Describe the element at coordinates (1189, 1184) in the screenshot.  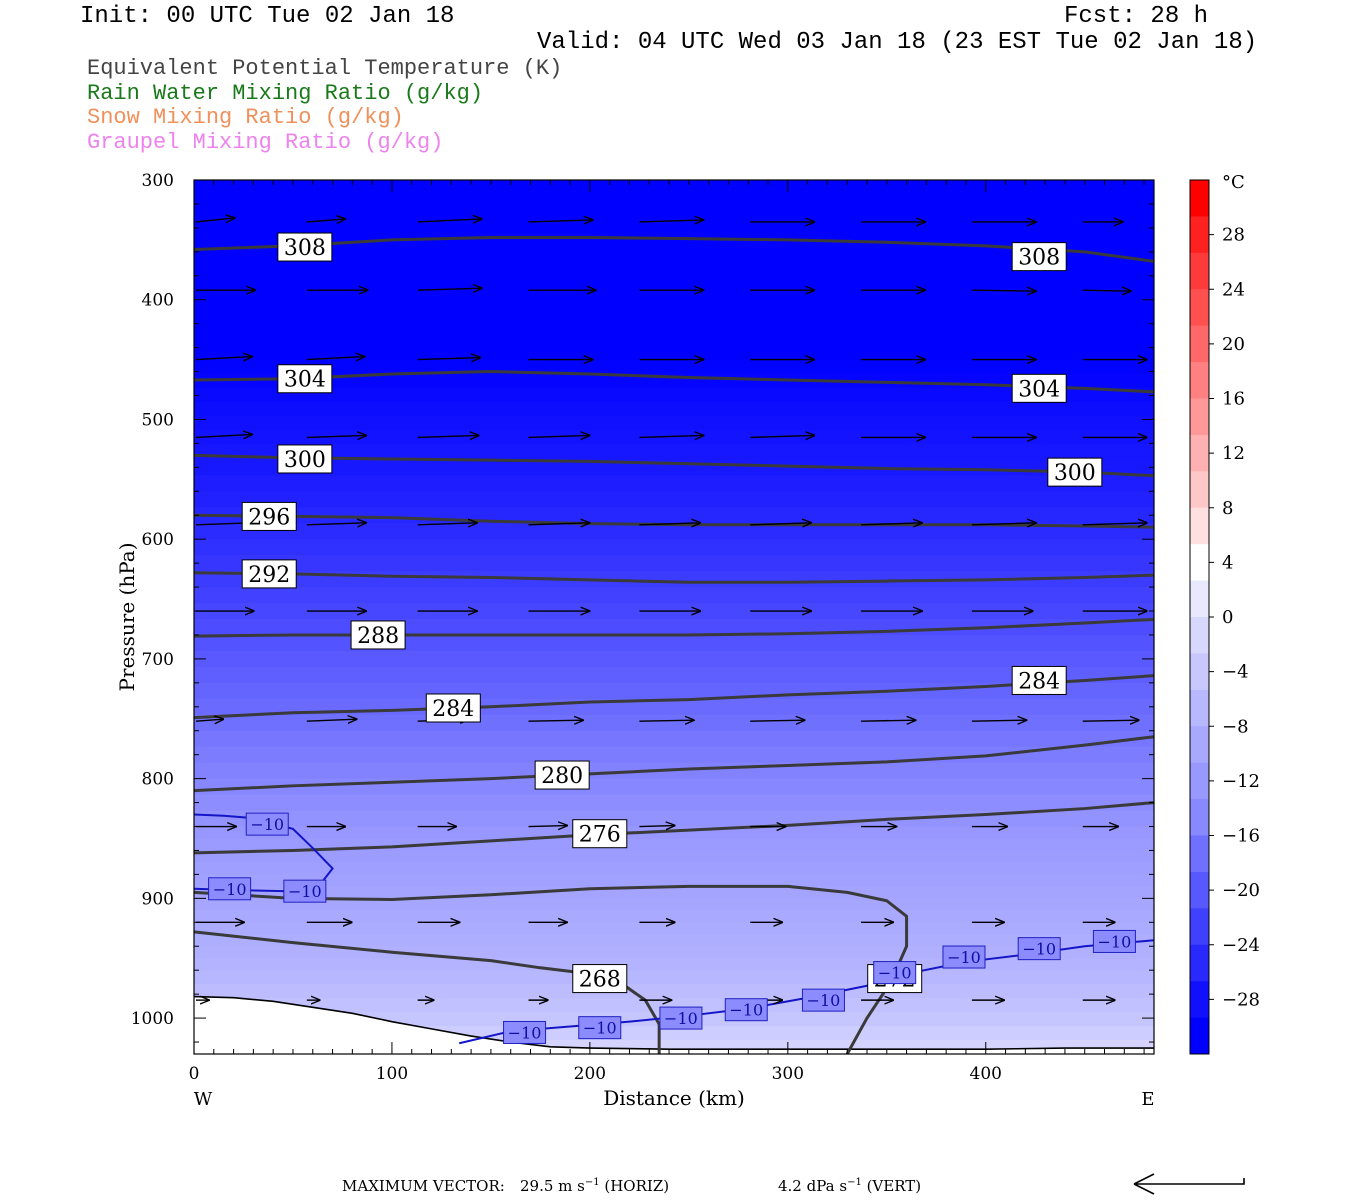
I see `reference-vector-icon` at that location.